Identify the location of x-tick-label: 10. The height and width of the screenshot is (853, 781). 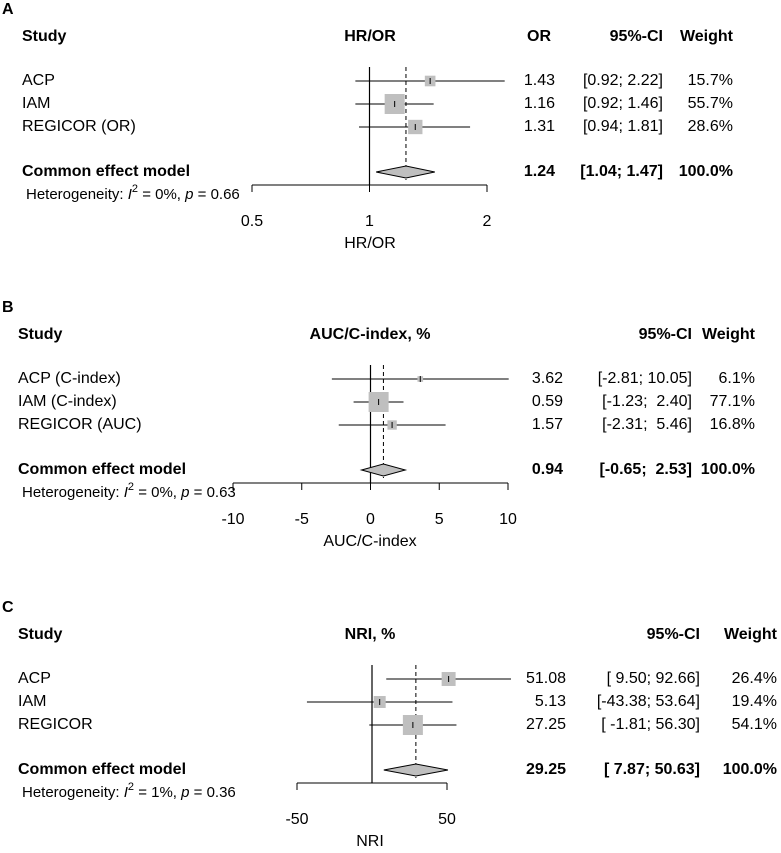
(508, 519).